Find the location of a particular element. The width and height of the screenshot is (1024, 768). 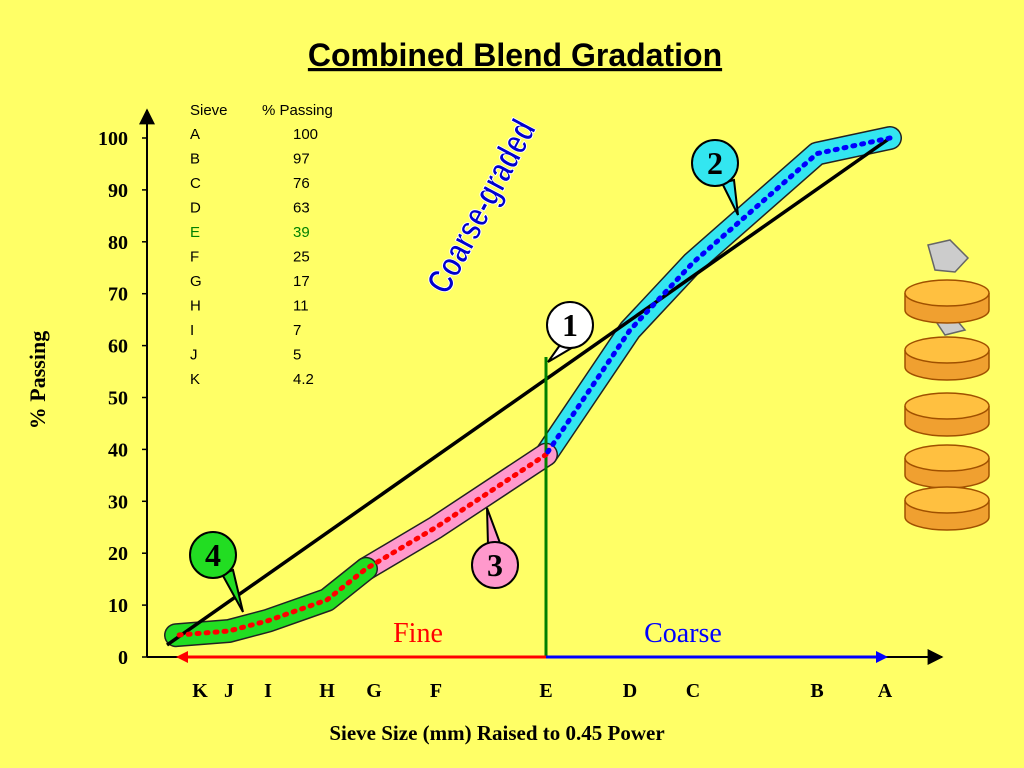

table-value: 76 is located at coordinates (301, 183).